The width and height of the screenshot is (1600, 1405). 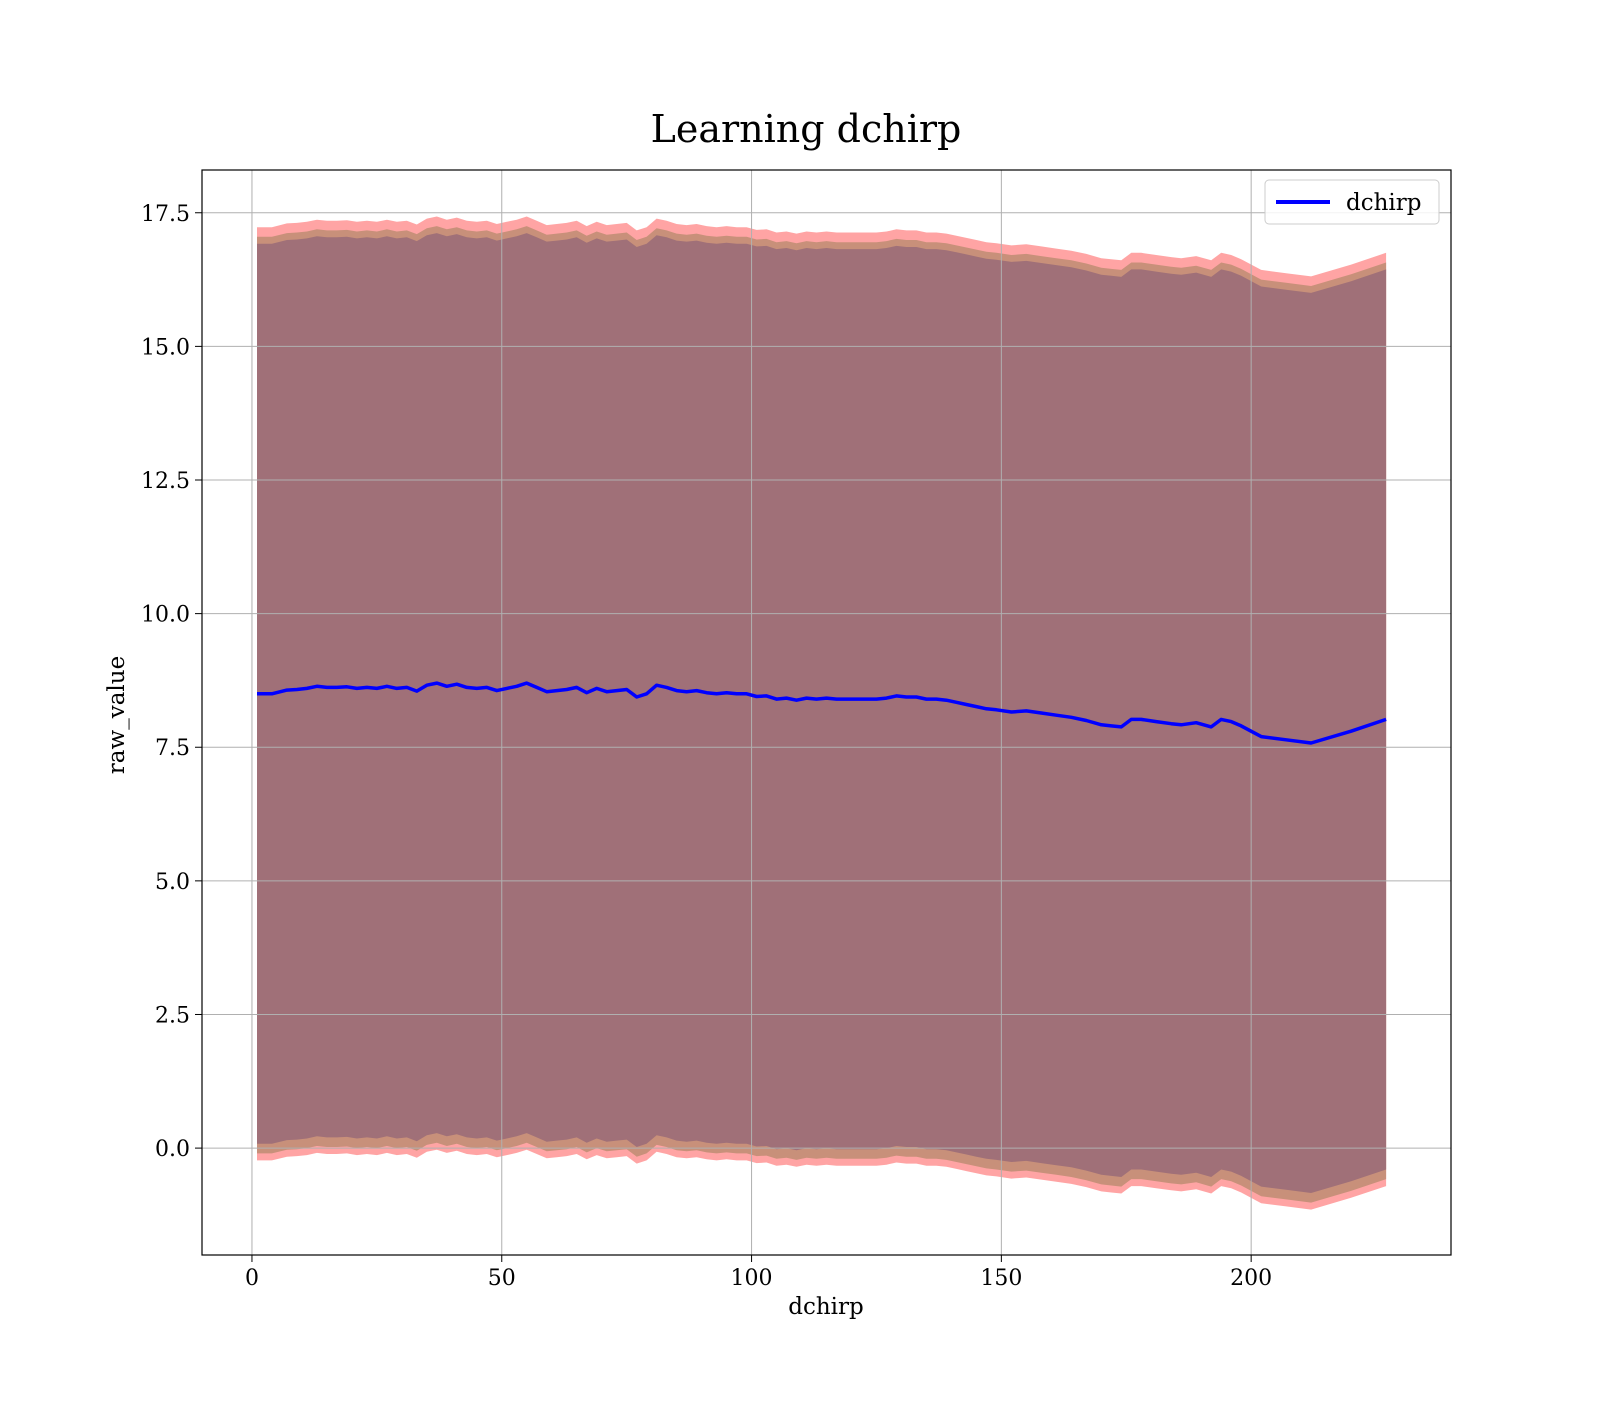 What do you see at coordinates (806, 129) in the screenshot?
I see `chart-title: Learning dchirp` at bounding box center [806, 129].